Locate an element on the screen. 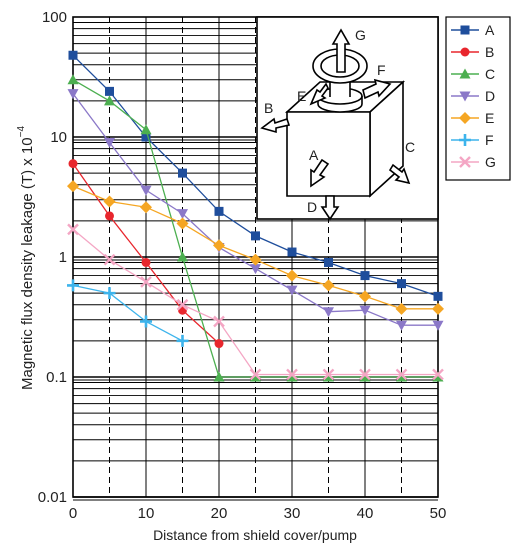  inset-label-b: B is located at coordinates (268, 108).